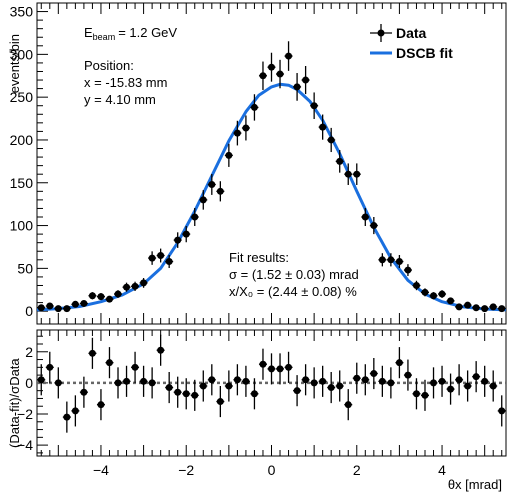  I want to click on bottom-xtick-label: 0, so click(272, 470).